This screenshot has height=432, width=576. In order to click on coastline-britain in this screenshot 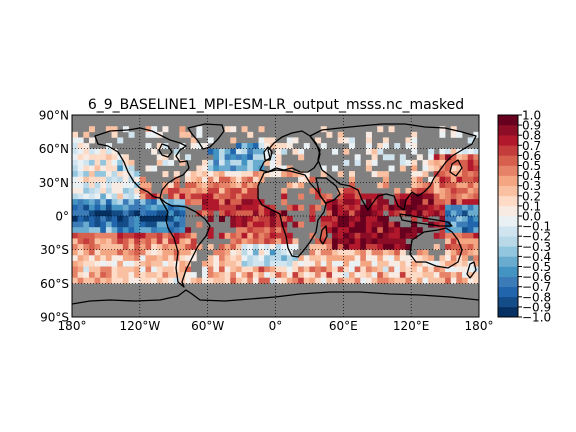, I will do `click(268, 153)`.